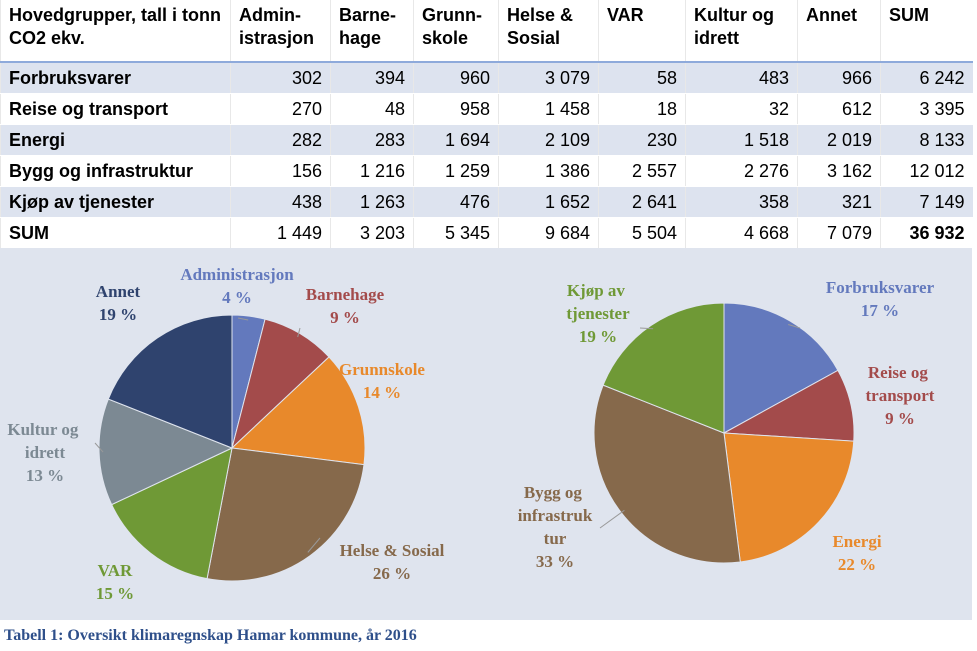 This screenshot has height=651, width=977. What do you see at coordinates (900, 418) in the screenshot?
I see `slice-value: 9 %` at bounding box center [900, 418].